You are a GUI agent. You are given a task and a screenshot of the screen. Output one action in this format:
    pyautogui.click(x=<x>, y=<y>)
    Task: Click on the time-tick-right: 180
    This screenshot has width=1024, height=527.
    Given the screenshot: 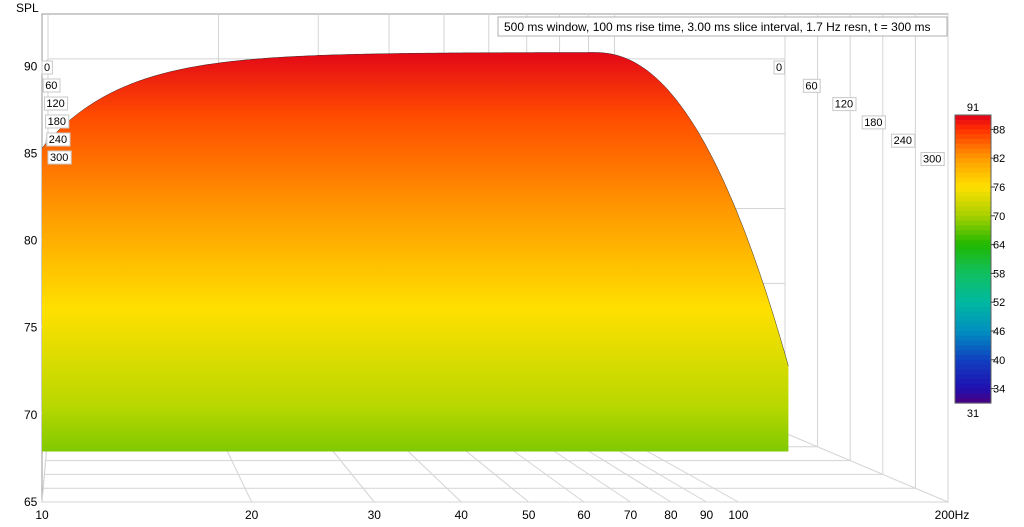 What is the action you would take?
    pyautogui.click(x=873, y=123)
    